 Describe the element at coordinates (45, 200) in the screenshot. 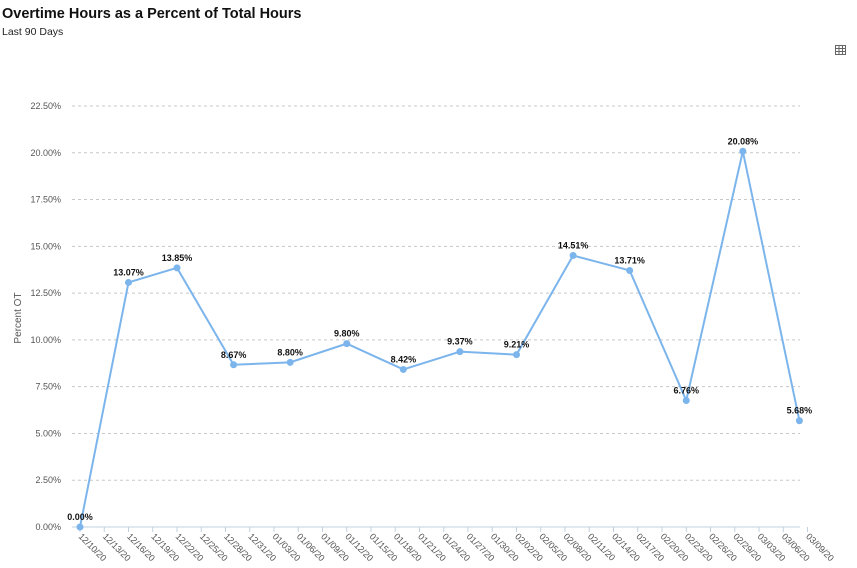

I see `y-tick-label: 17.50%` at that location.